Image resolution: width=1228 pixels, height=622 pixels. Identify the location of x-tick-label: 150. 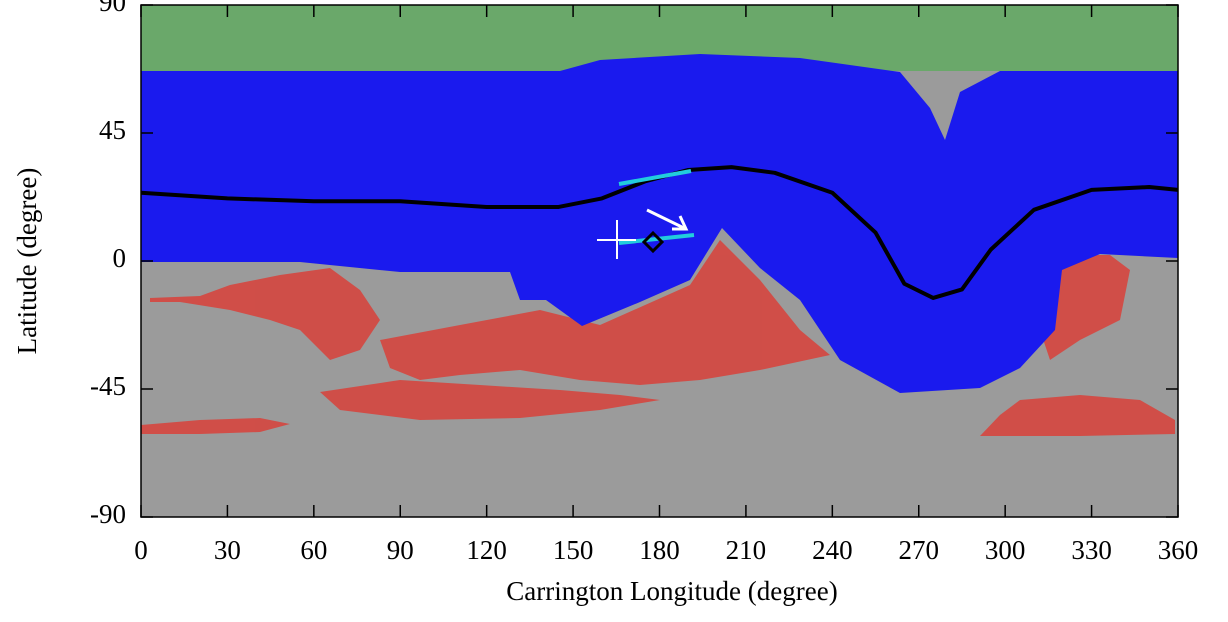
(573, 550).